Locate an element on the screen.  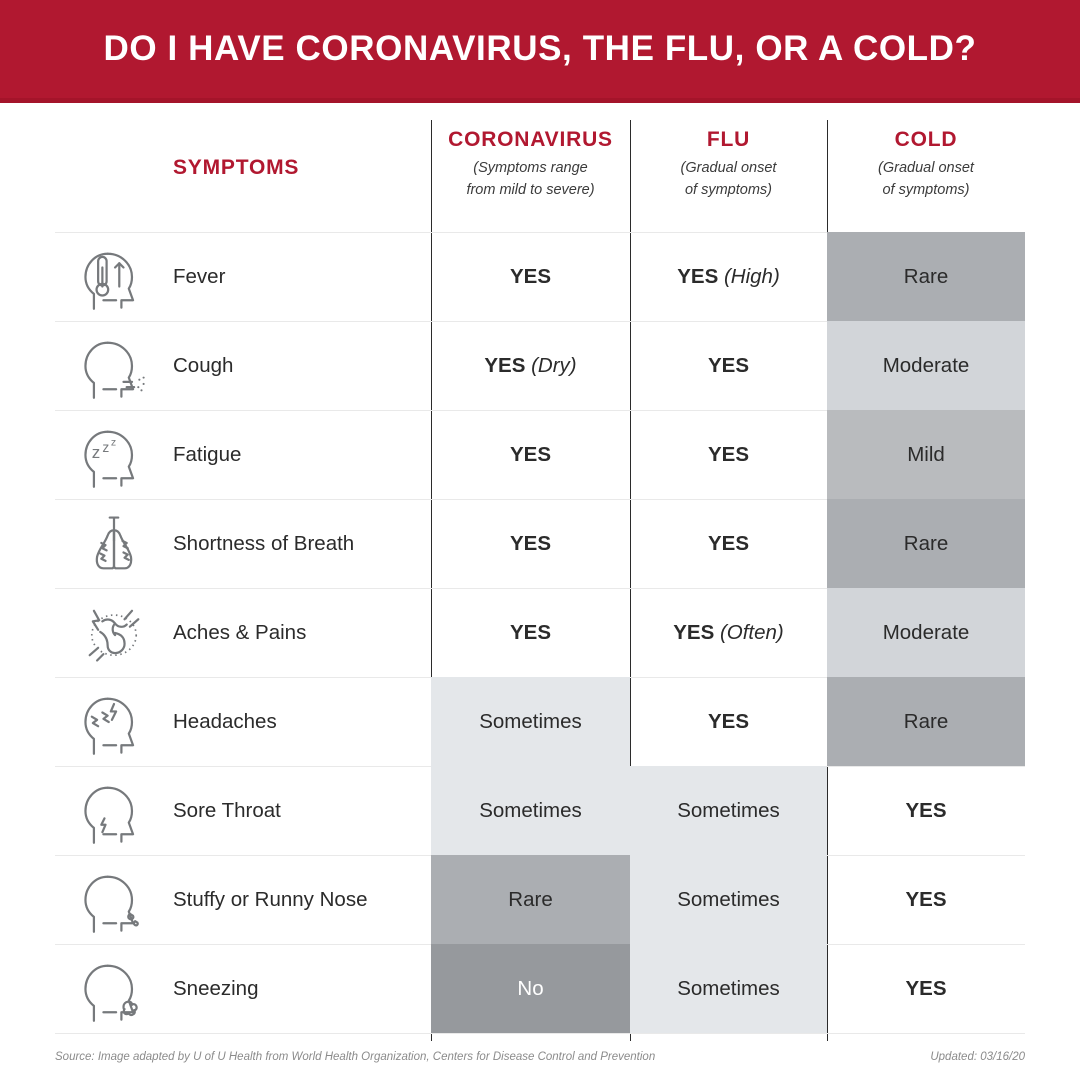
cell-cold: Moderate is located at coordinates (926, 632).